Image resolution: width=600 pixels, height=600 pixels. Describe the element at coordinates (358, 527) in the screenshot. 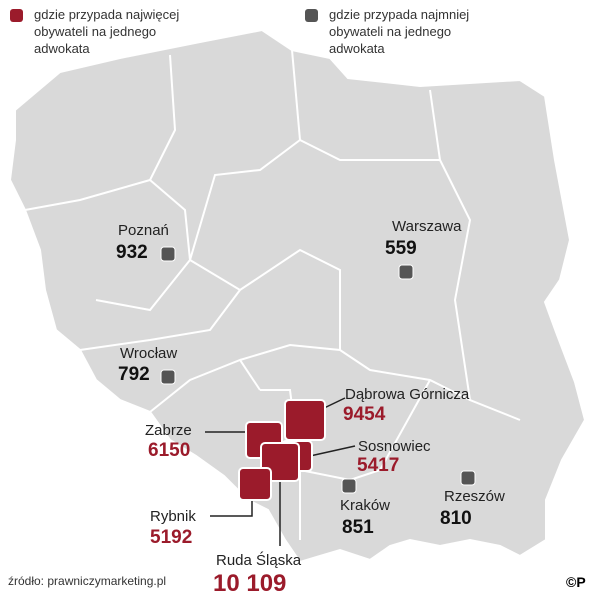

I see `city-value: 851` at that location.